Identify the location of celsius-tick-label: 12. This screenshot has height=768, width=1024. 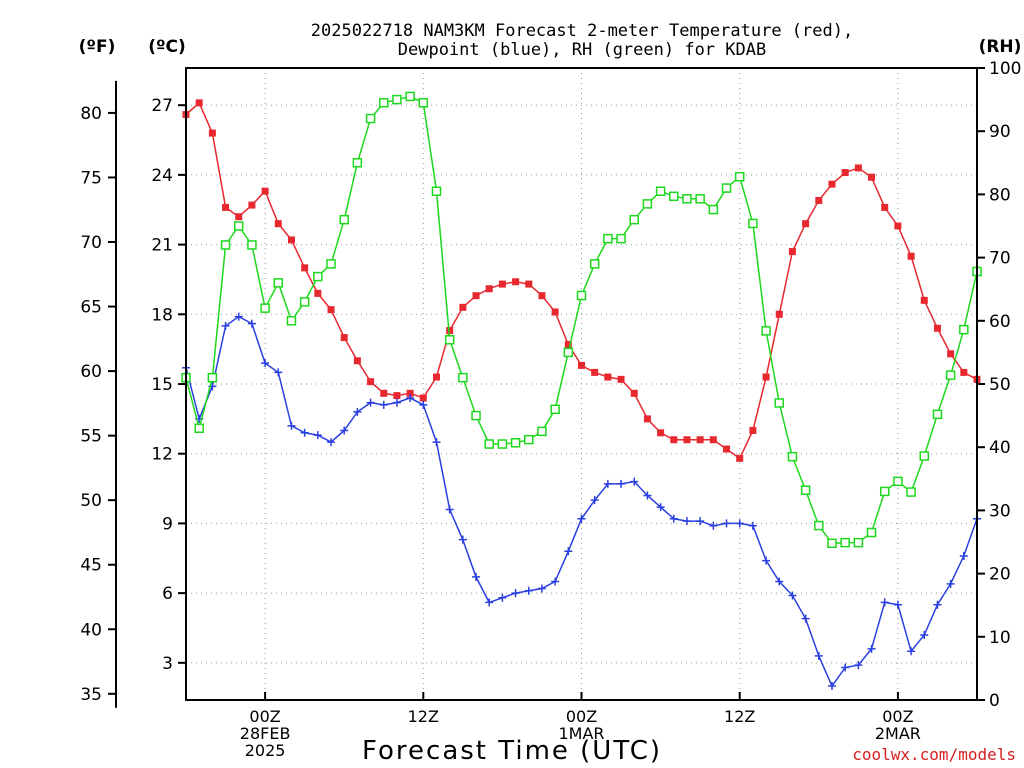
(162, 455).